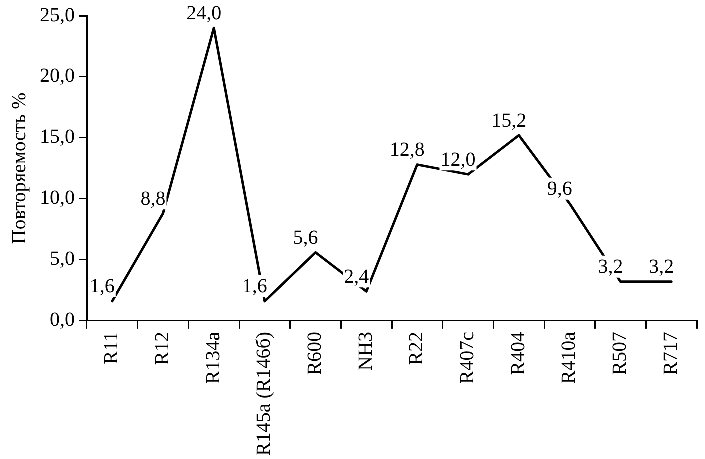 This screenshot has width=705, height=459. I want to click on data-label: 8,8, so click(153, 199).